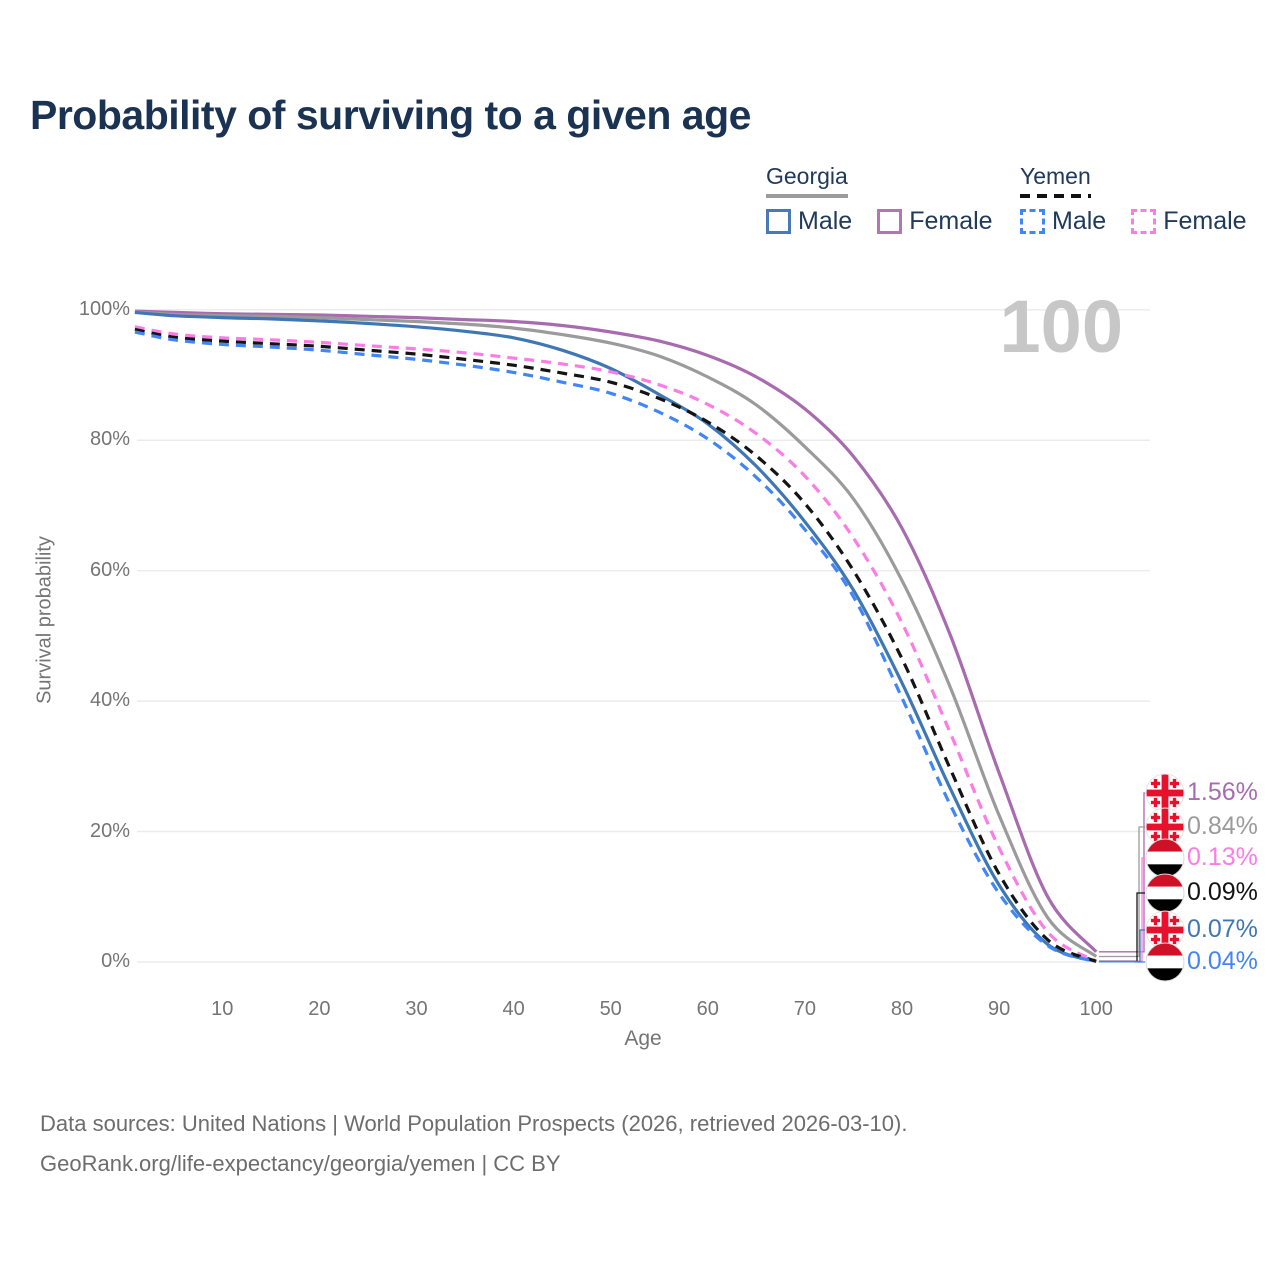 The width and height of the screenshot is (1280, 1280). Describe the element at coordinates (222, 1009) in the screenshot. I see `x-tick-label-10: 10` at that location.